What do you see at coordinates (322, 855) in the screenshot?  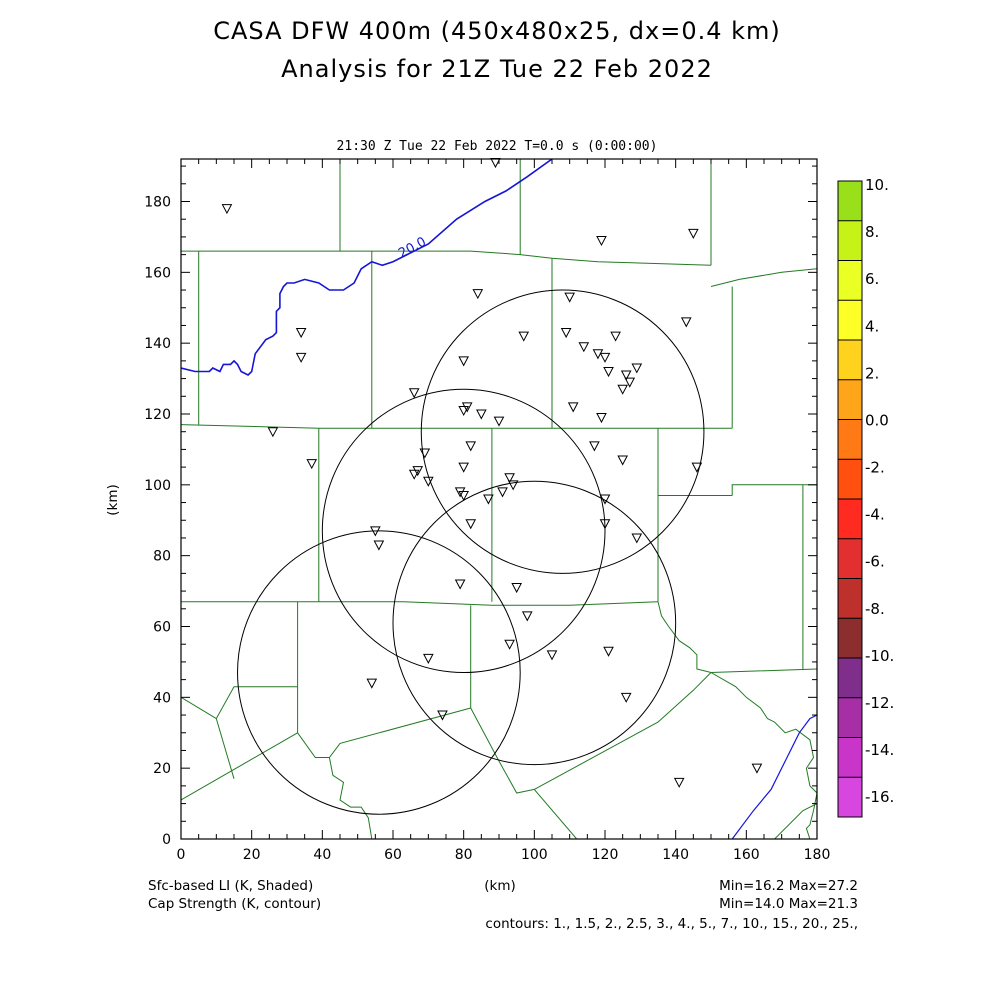 I see `x-tick-label: 40` at bounding box center [322, 855].